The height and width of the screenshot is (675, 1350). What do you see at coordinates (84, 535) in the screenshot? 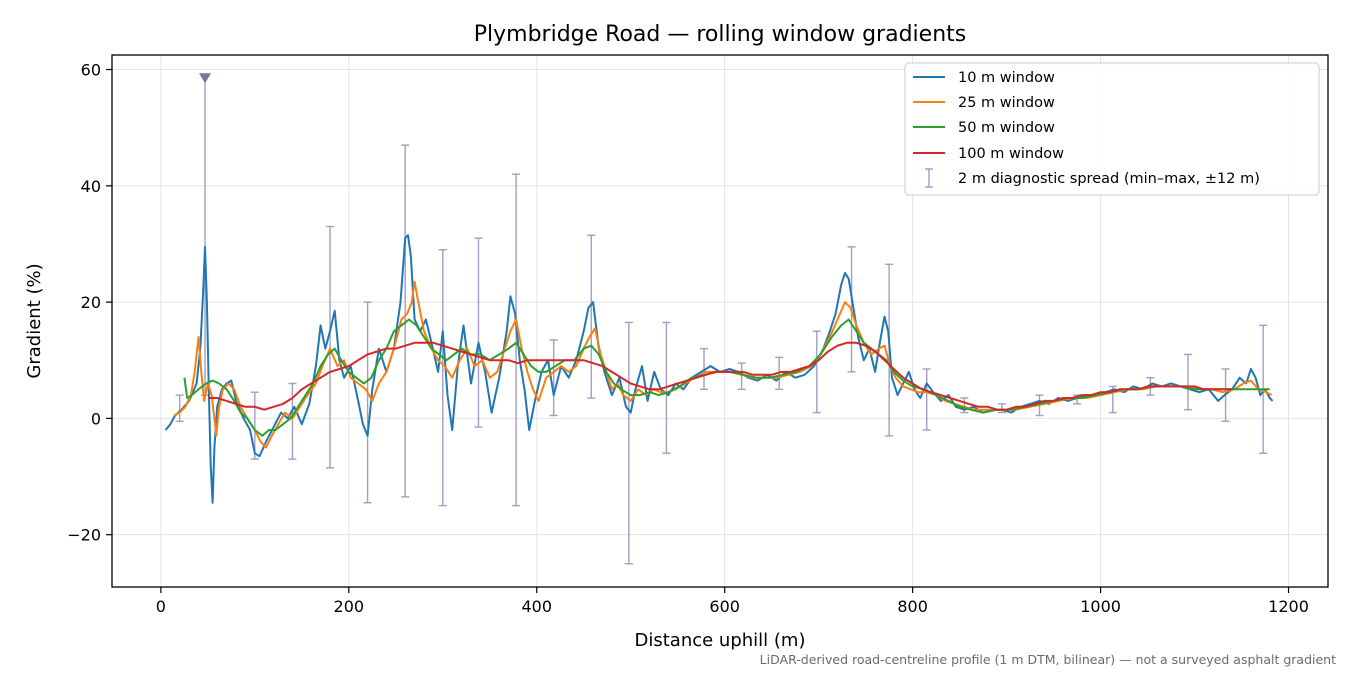
I see `y-tick-label: −20` at bounding box center [84, 535].